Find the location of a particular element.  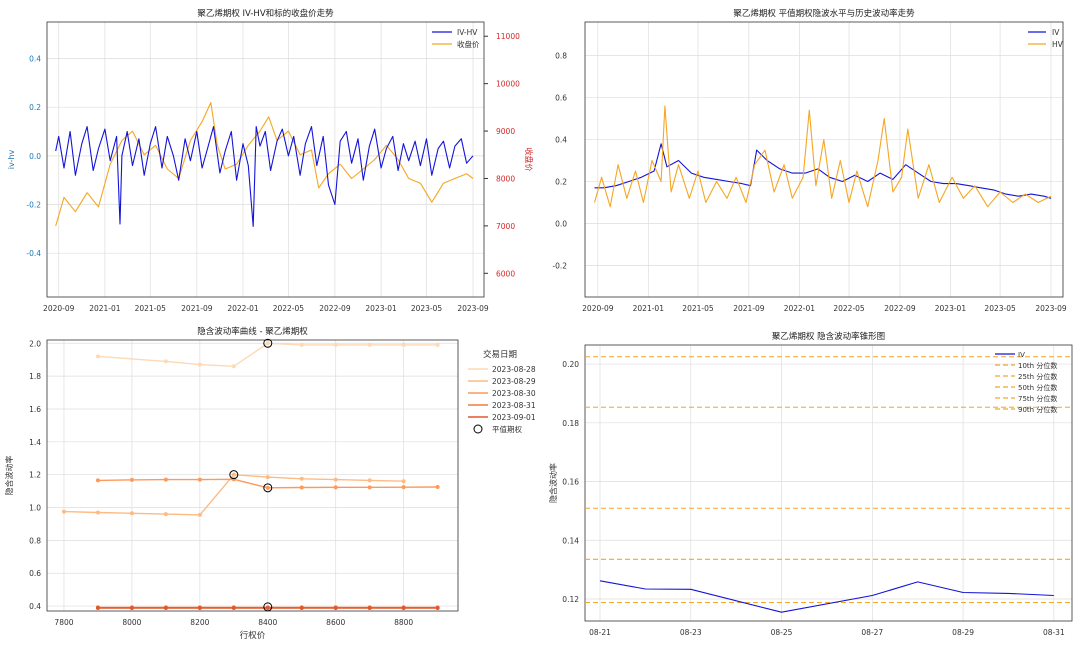

y2-tick-label: 10000 is located at coordinates (508, 84).